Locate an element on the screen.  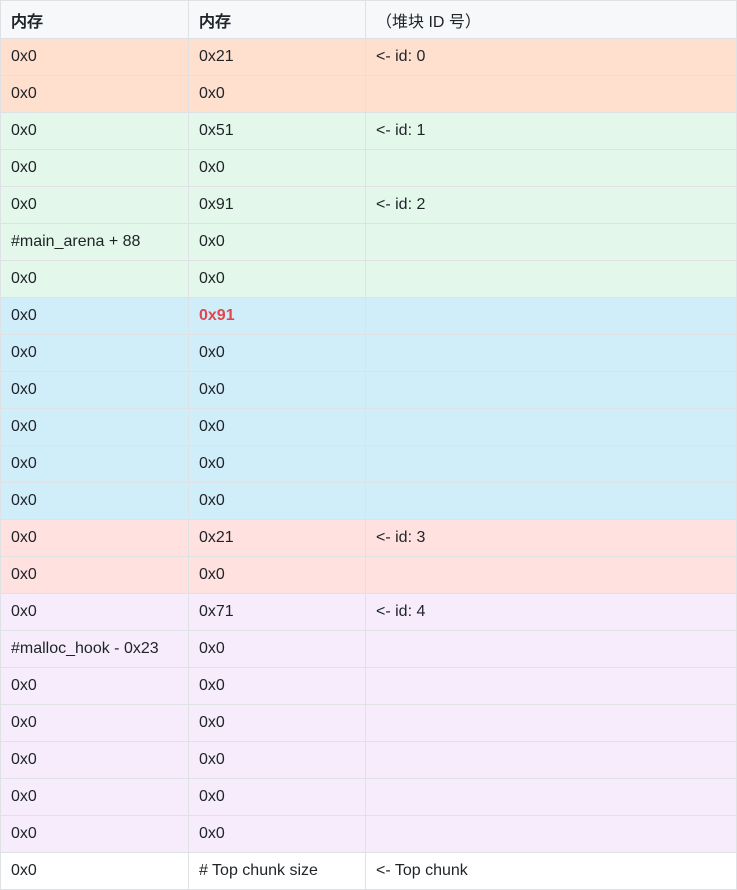
table-row: 0x0 0x21 <- id: 3 is located at coordinates (368, 538).